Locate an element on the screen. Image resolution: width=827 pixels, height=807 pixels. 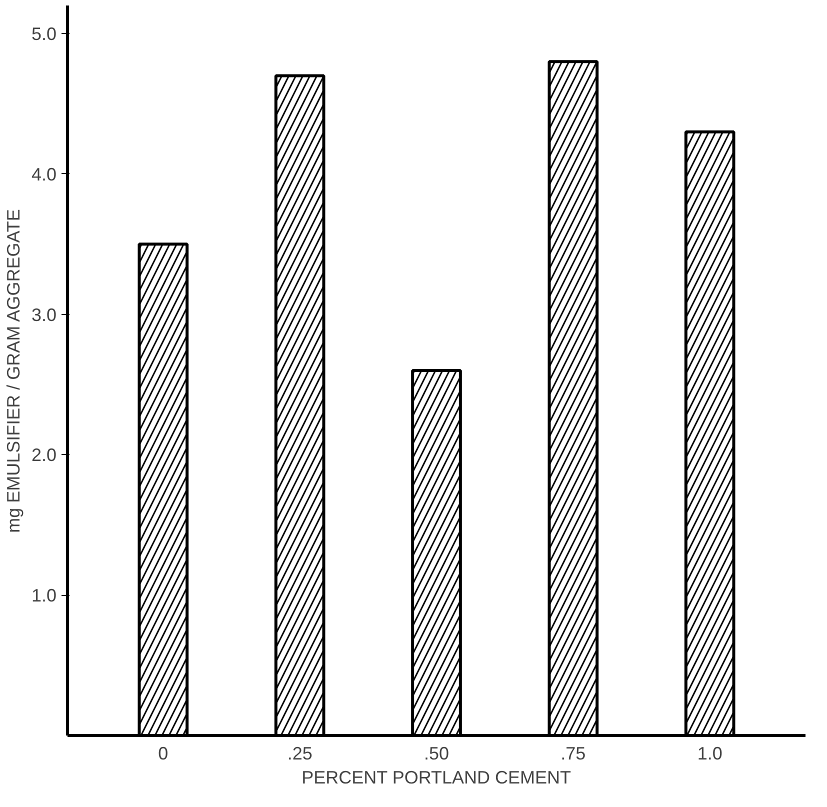
y-tick-label: 3.0 is located at coordinates (44, 314).